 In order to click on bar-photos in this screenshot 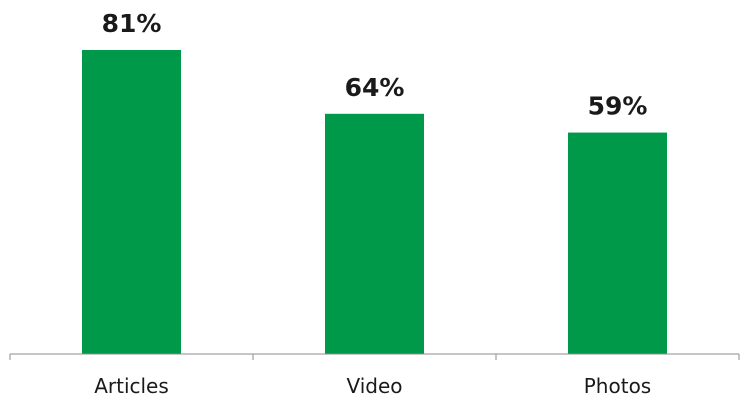, I will do `click(617, 243)`.